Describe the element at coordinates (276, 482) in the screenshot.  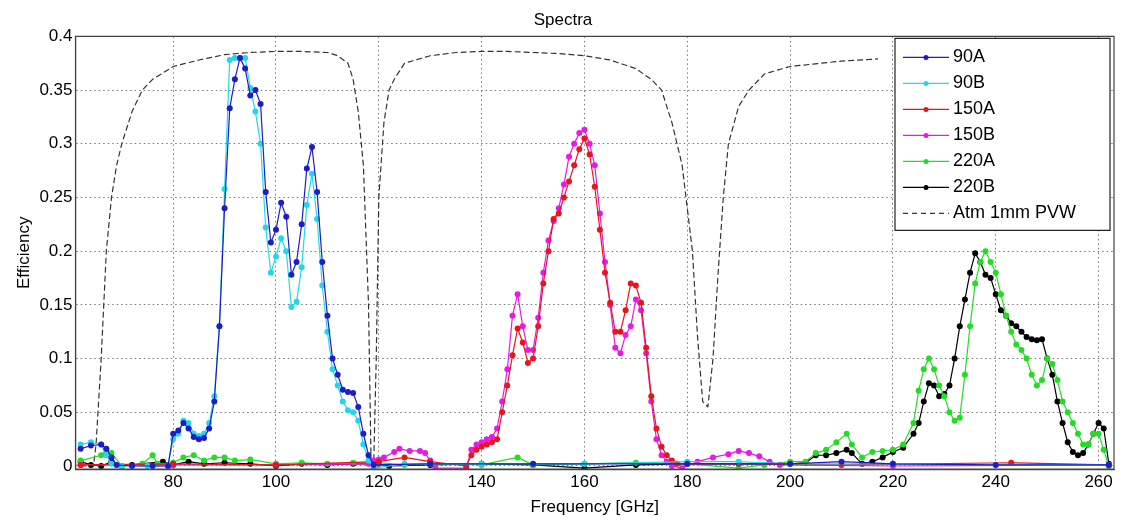
I see `x-tick-label: 100` at that location.